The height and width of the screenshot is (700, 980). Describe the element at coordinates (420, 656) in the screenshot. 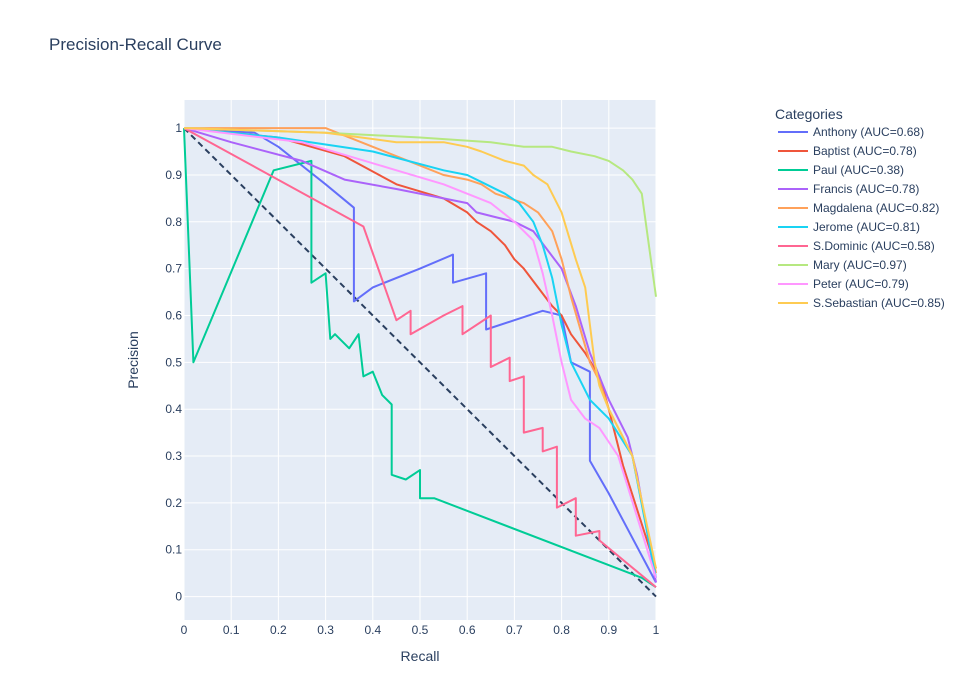

I see `x-axis-title: Recall` at that location.